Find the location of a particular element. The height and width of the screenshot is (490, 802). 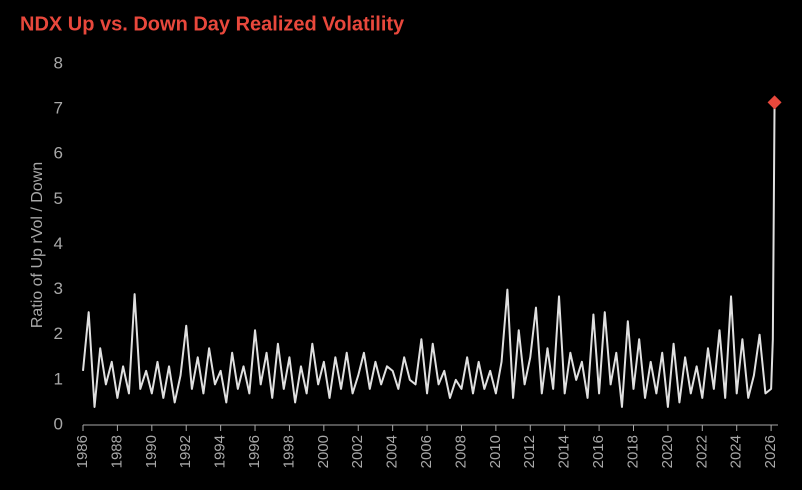

x-tick-label: 2012 is located at coordinates (529, 451).